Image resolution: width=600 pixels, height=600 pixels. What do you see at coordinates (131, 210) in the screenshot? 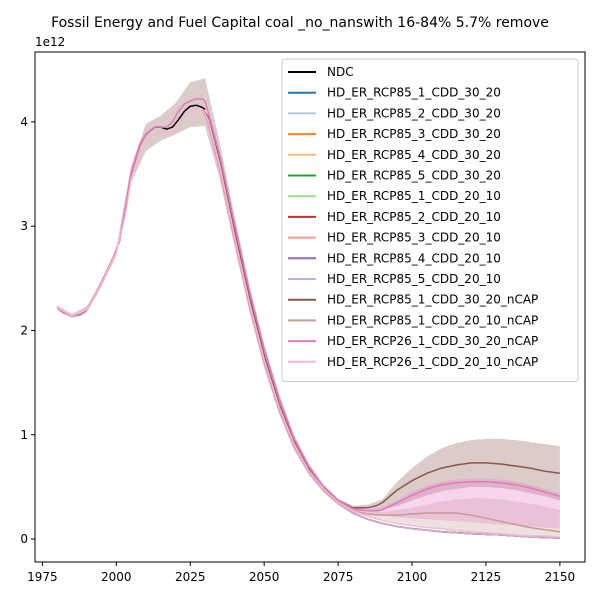
I see `series-line-ndc` at bounding box center [131, 210].